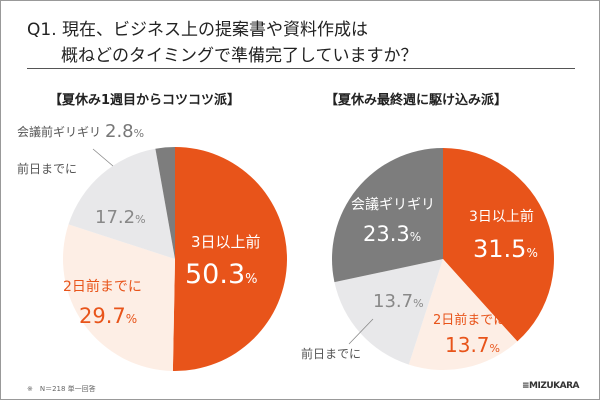 The image size is (600, 401). I want to click on leader-line-left, so click(103, 157).